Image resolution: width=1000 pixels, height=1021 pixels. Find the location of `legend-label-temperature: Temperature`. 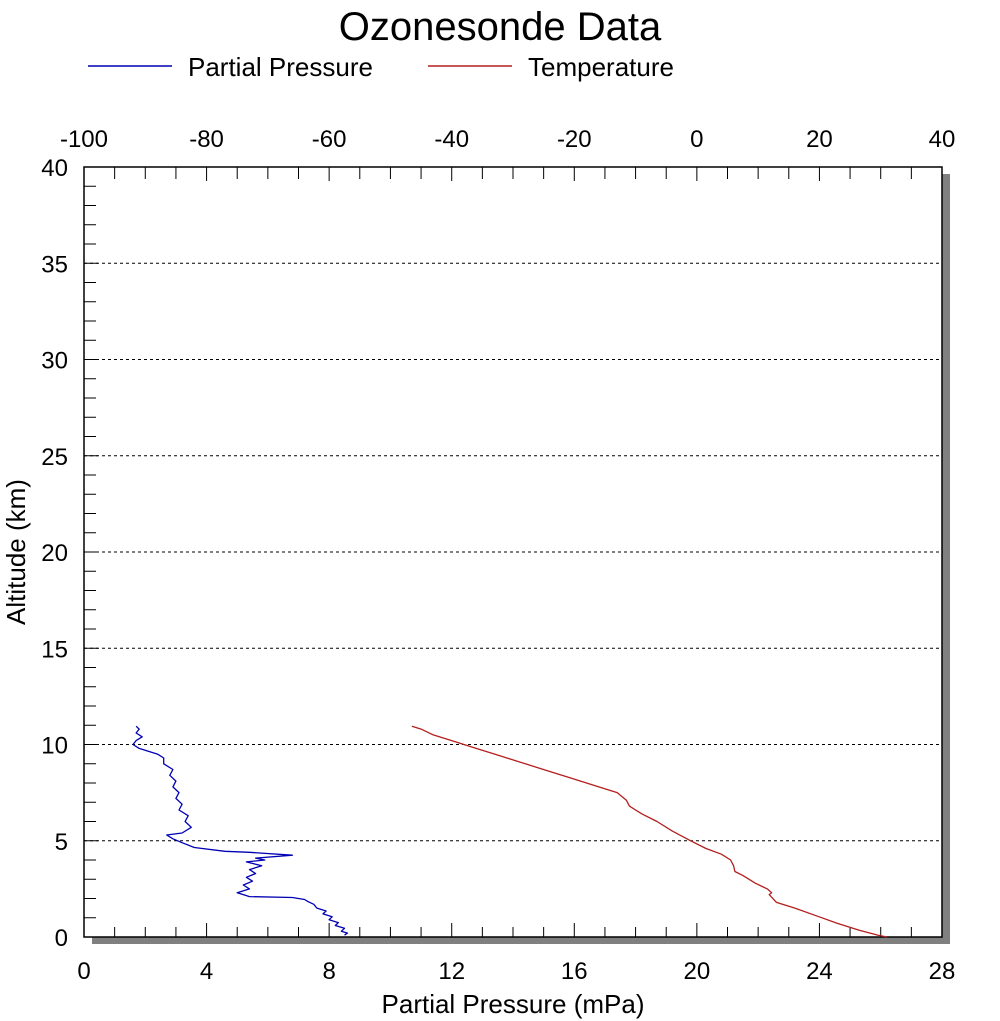

legend-label-temperature: Temperature is located at coordinates (601, 67).